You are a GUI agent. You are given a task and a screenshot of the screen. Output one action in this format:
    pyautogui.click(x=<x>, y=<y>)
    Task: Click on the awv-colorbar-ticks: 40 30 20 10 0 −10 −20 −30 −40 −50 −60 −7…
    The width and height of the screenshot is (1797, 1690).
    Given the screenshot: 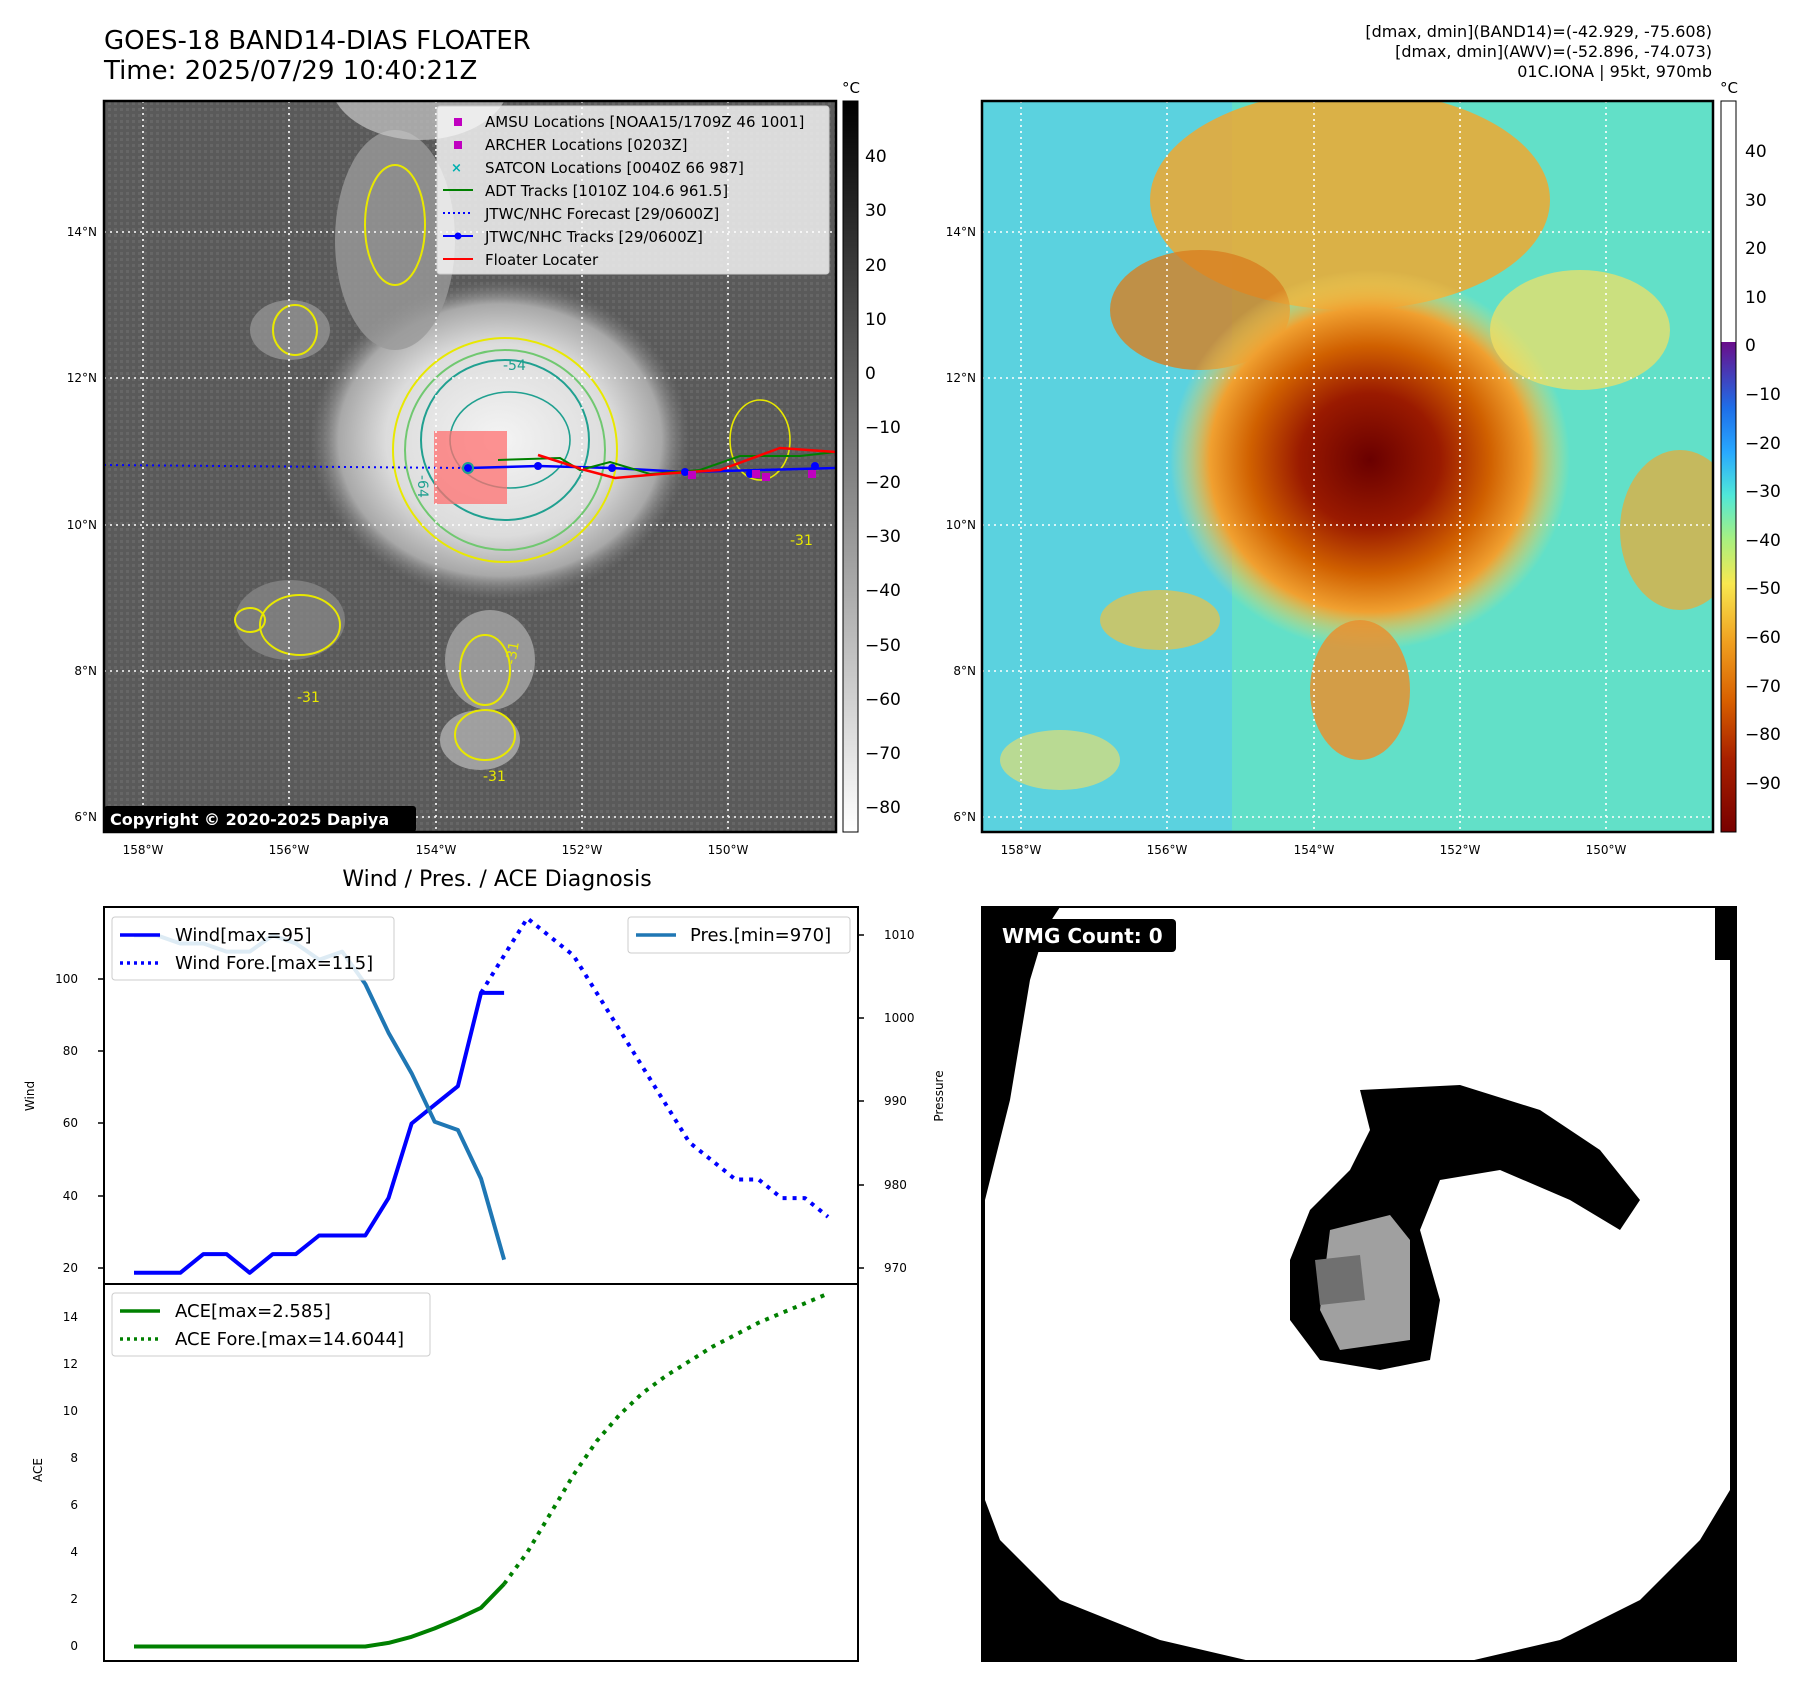 What is the action you would take?
    pyautogui.click(x=1763, y=468)
    